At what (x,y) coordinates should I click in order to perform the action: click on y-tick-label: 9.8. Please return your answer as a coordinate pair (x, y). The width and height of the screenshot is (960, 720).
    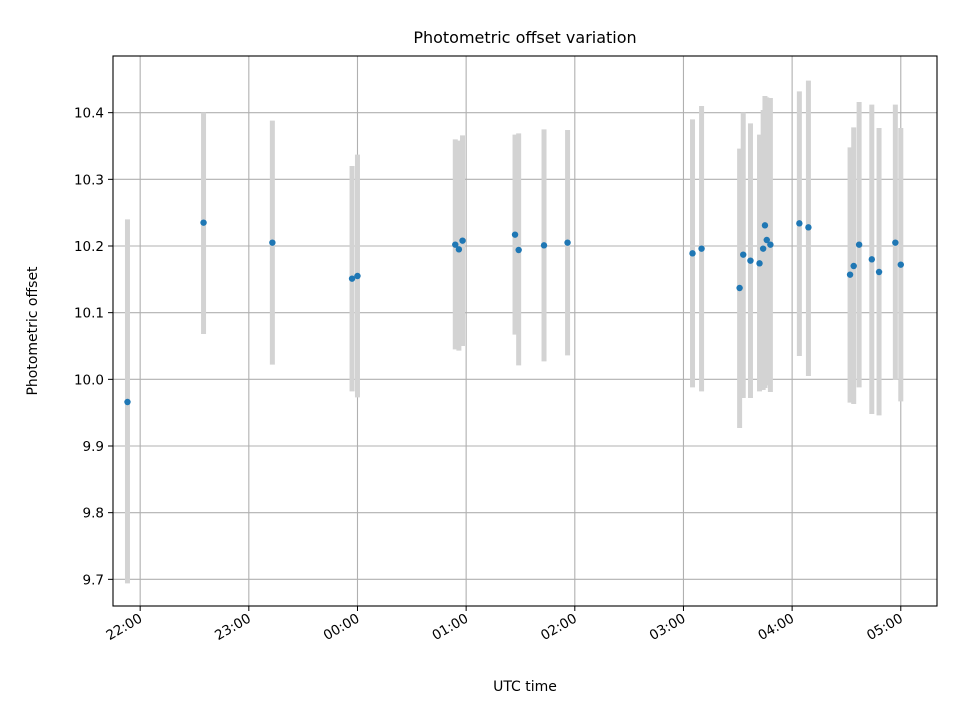
    Looking at the image, I should click on (93, 514).